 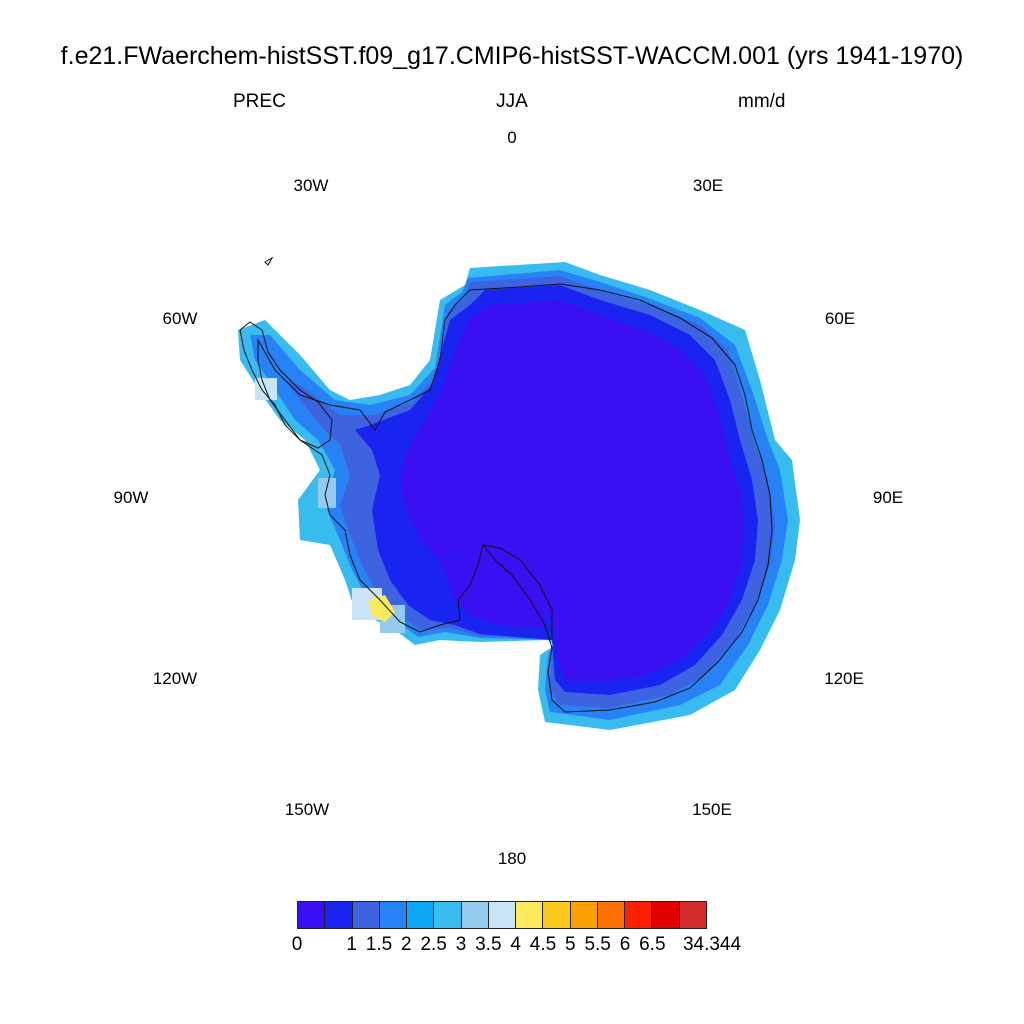 What do you see at coordinates (625, 944) in the screenshot?
I see `colorbar-tick-label: 6` at bounding box center [625, 944].